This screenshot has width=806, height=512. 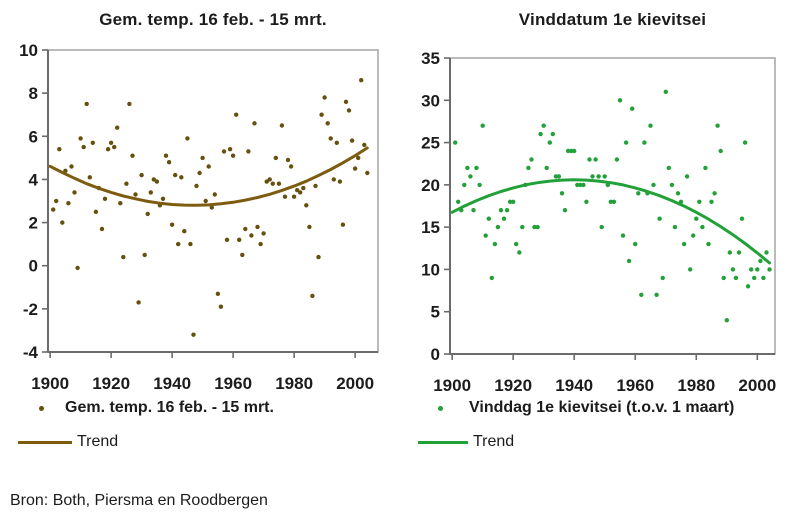 I want to click on x-tick-label: 1940, so click(x=574, y=385).